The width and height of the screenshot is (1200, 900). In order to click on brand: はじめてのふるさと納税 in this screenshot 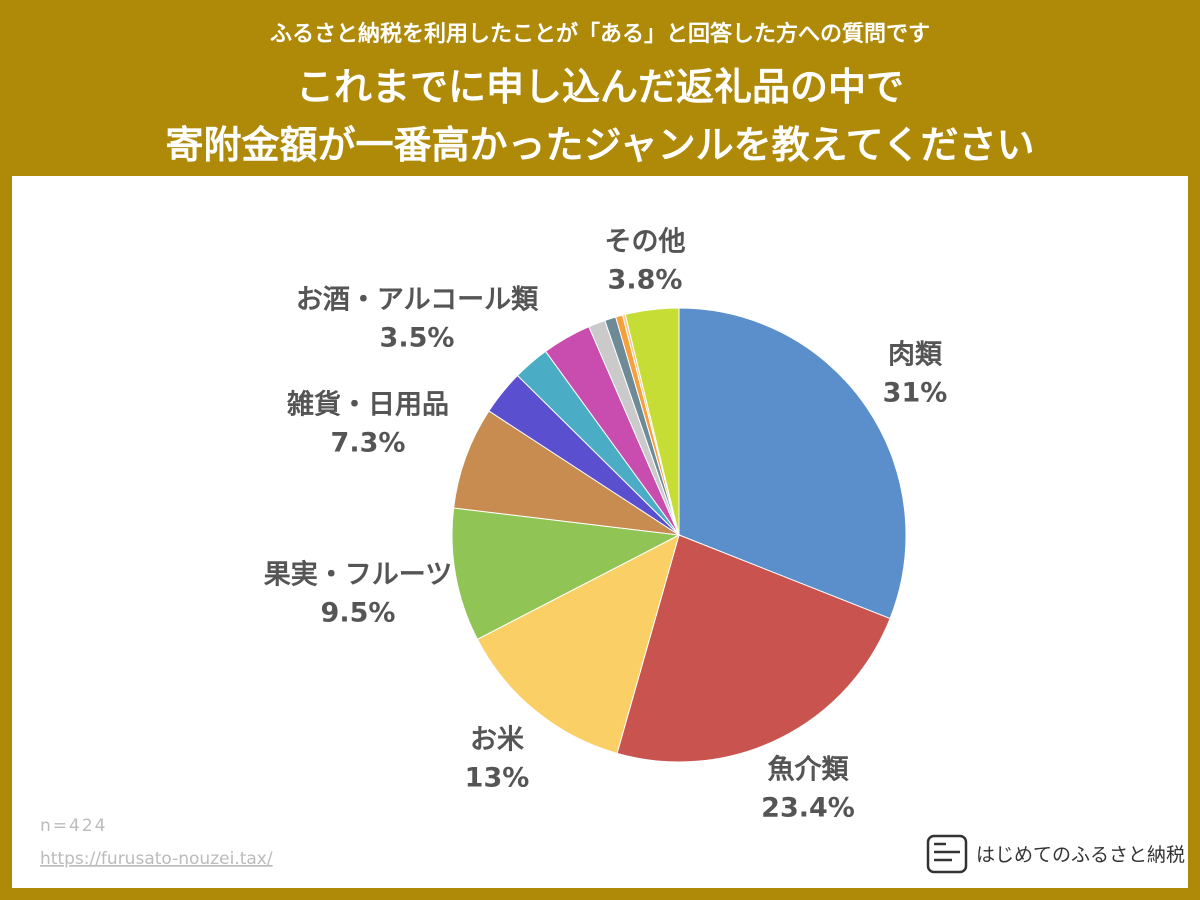, I will do `click(1080, 855)`.